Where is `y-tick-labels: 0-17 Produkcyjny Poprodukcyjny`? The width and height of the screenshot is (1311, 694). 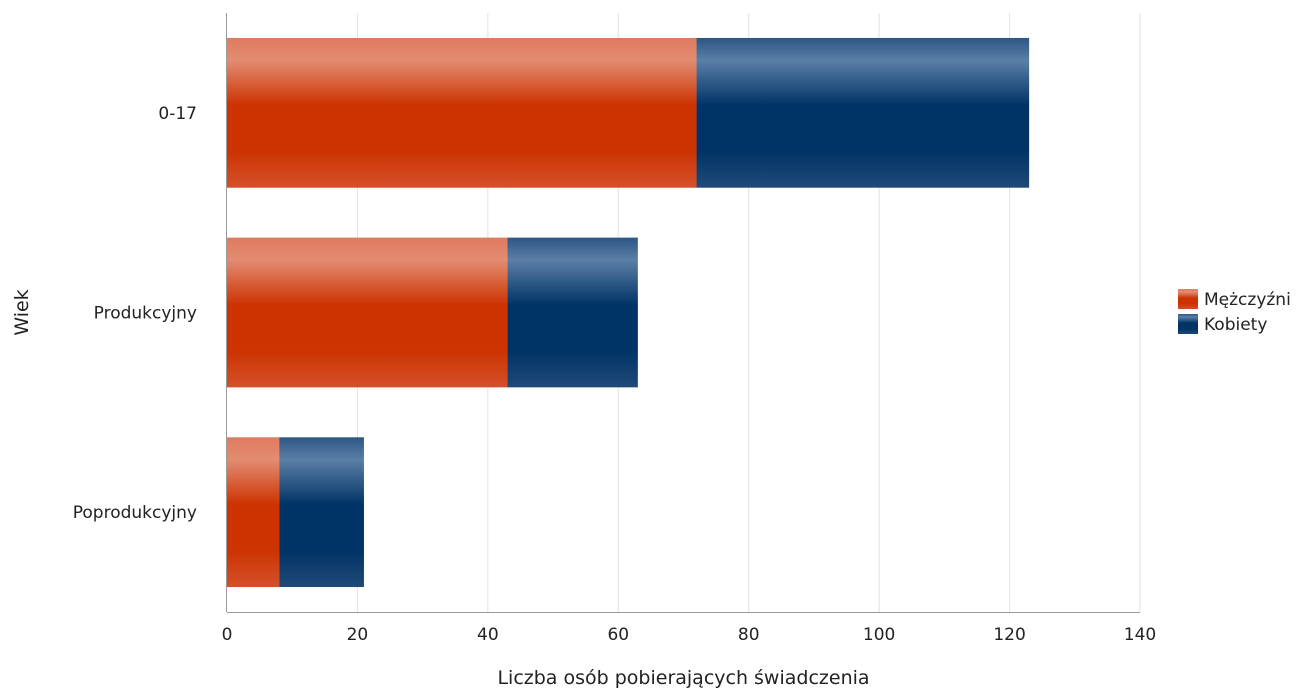
y-tick-labels: 0-17 Produkcyjny Poprodukcyjny is located at coordinates (135, 313).